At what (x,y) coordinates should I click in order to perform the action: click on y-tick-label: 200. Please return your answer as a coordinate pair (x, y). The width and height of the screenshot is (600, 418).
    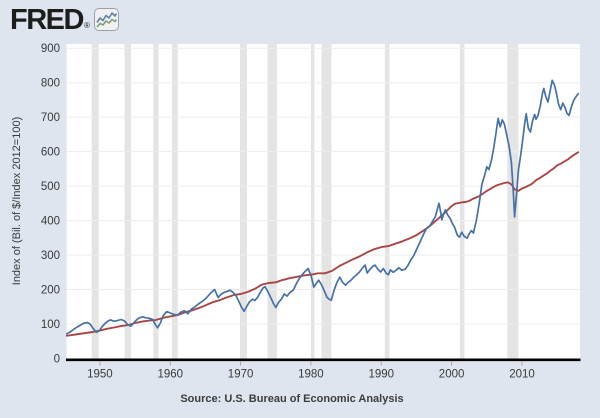
    Looking at the image, I should click on (50, 291).